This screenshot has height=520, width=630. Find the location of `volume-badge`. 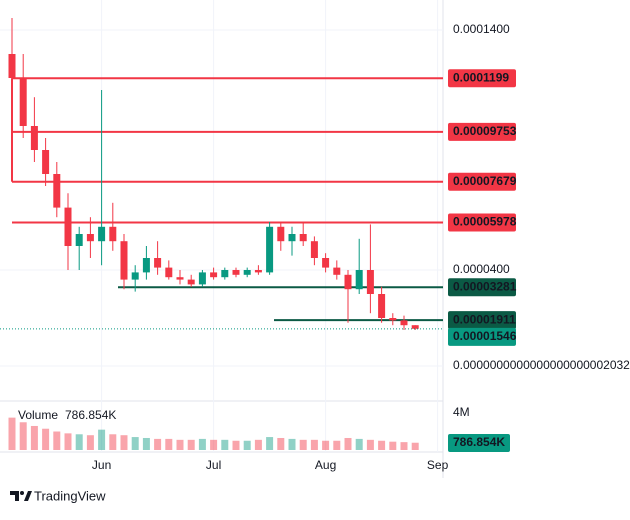

volume-badge is located at coordinates (479, 443).